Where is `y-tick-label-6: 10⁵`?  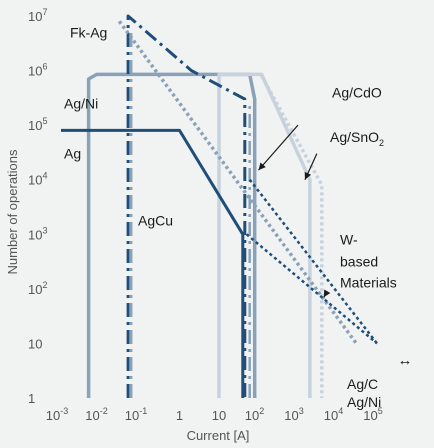 y-tick-label-6: 10⁵ is located at coordinates (37, 124).